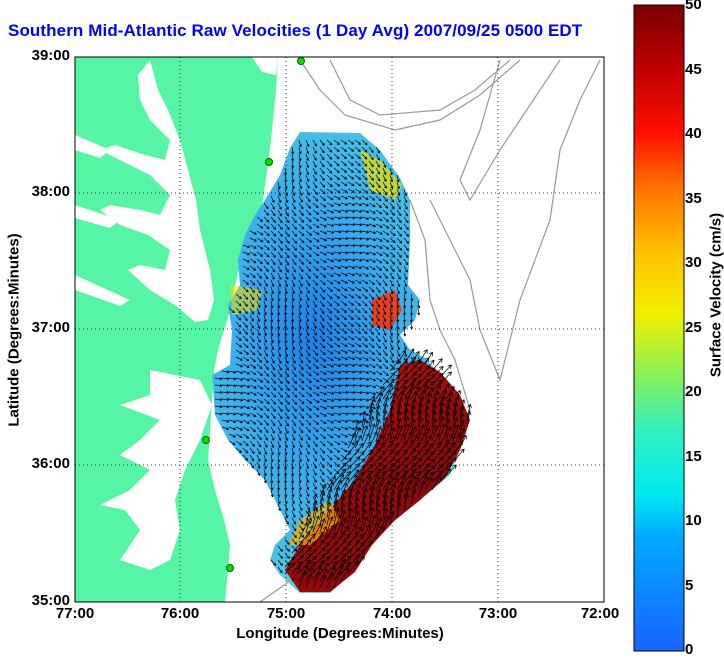 The image size is (724, 659). What do you see at coordinates (92, 146) in the screenshot?
I see `river` at bounding box center [92, 146].